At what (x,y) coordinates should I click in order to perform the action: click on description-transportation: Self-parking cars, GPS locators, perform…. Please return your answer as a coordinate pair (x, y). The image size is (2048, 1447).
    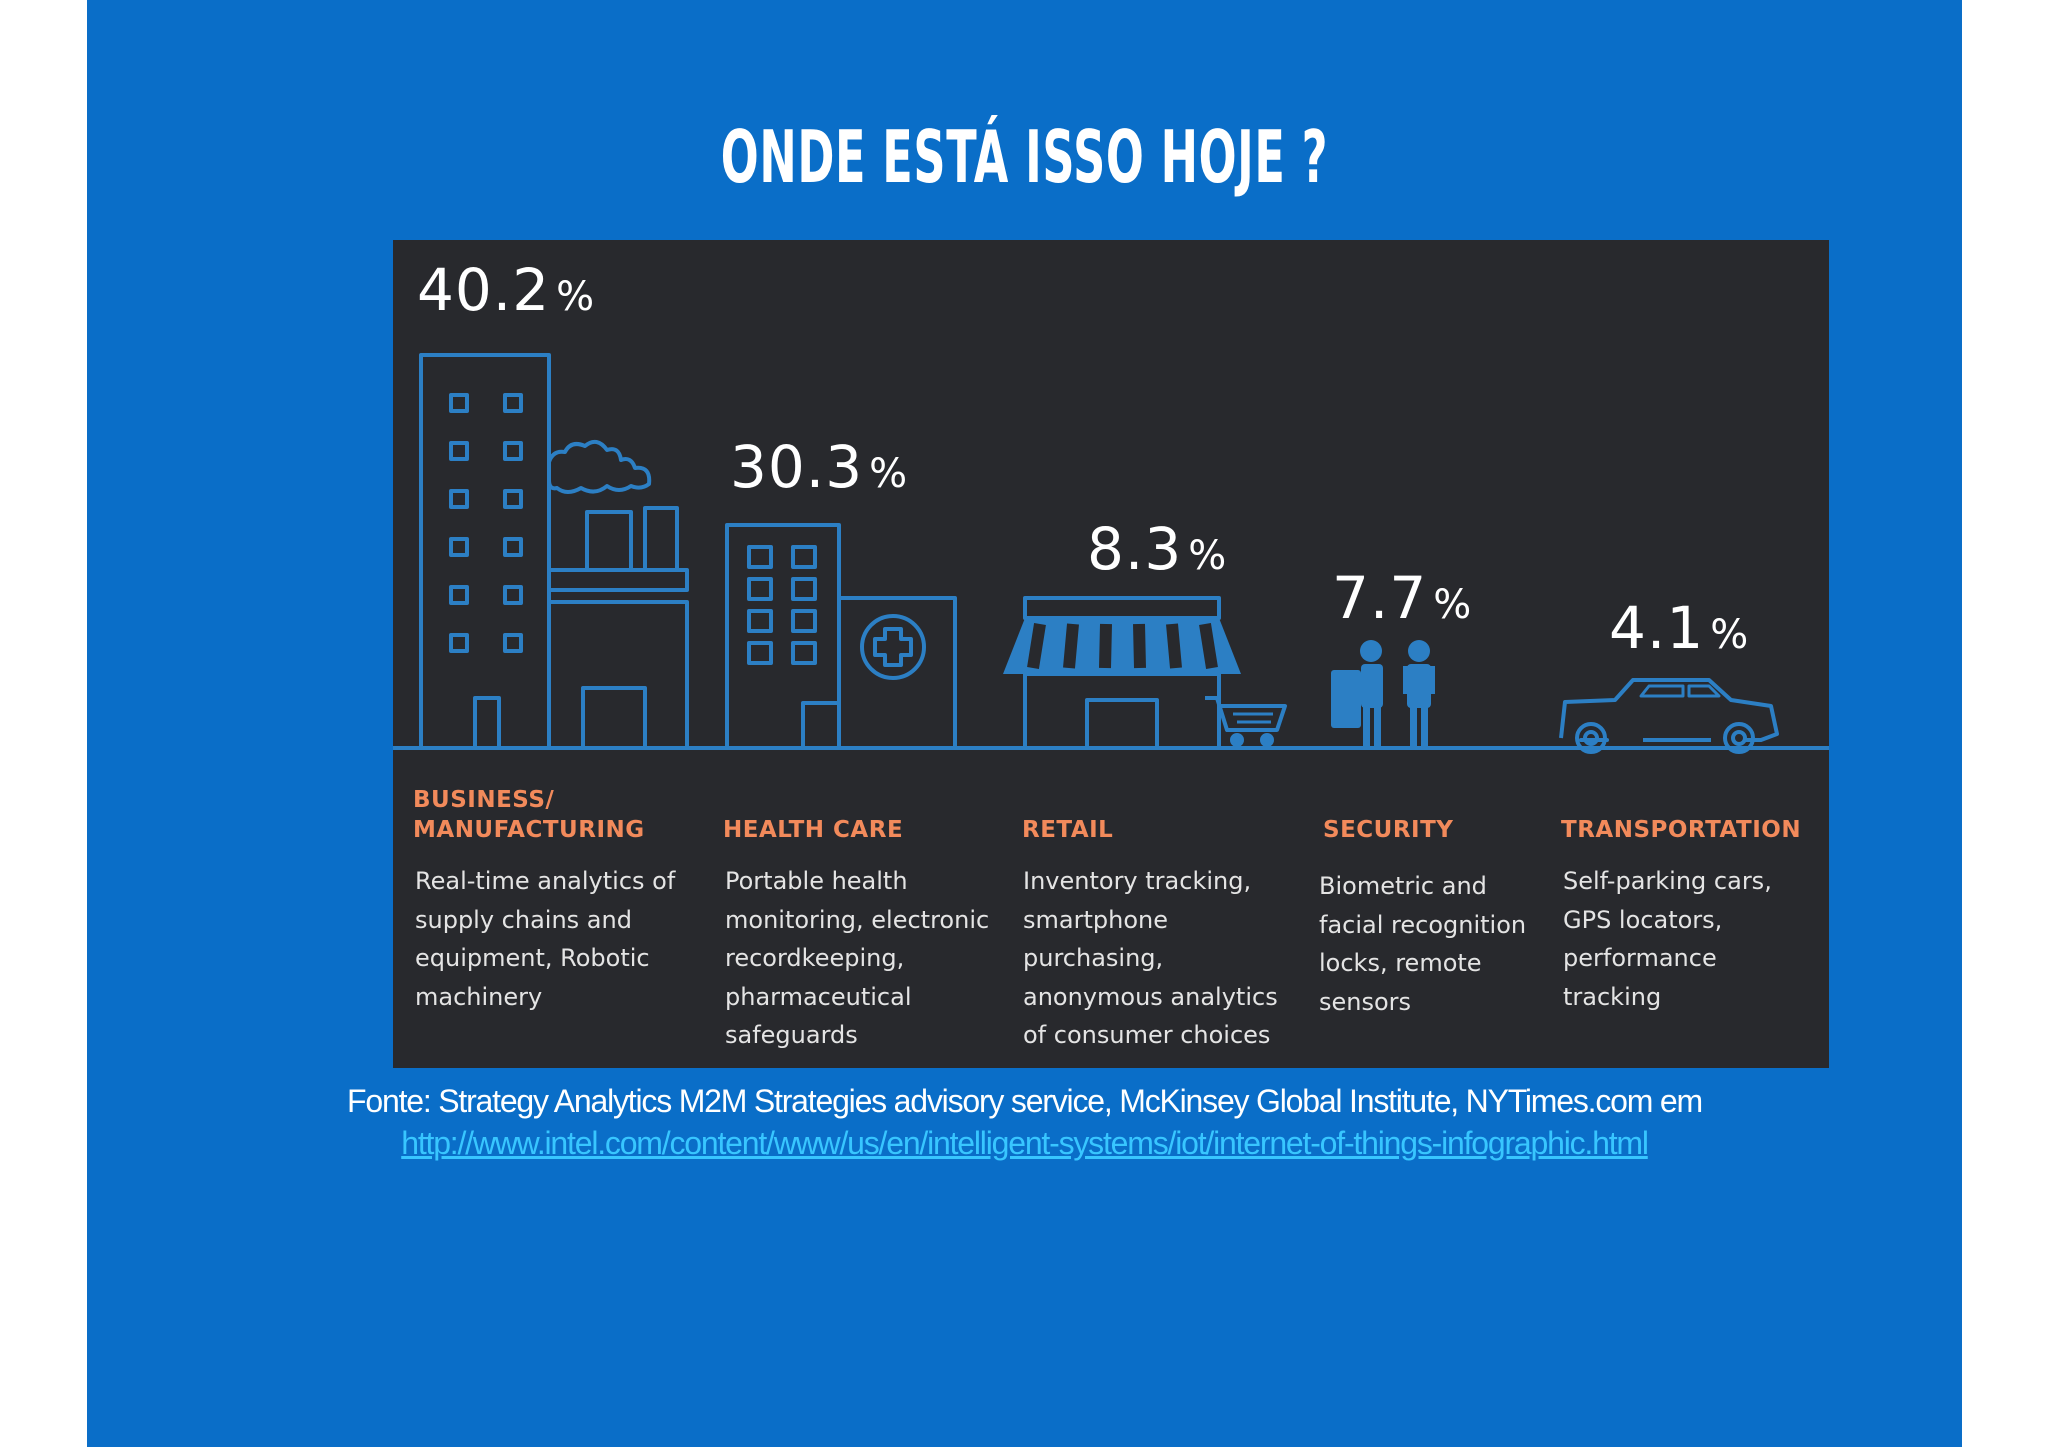
    Looking at the image, I should click on (1667, 939).